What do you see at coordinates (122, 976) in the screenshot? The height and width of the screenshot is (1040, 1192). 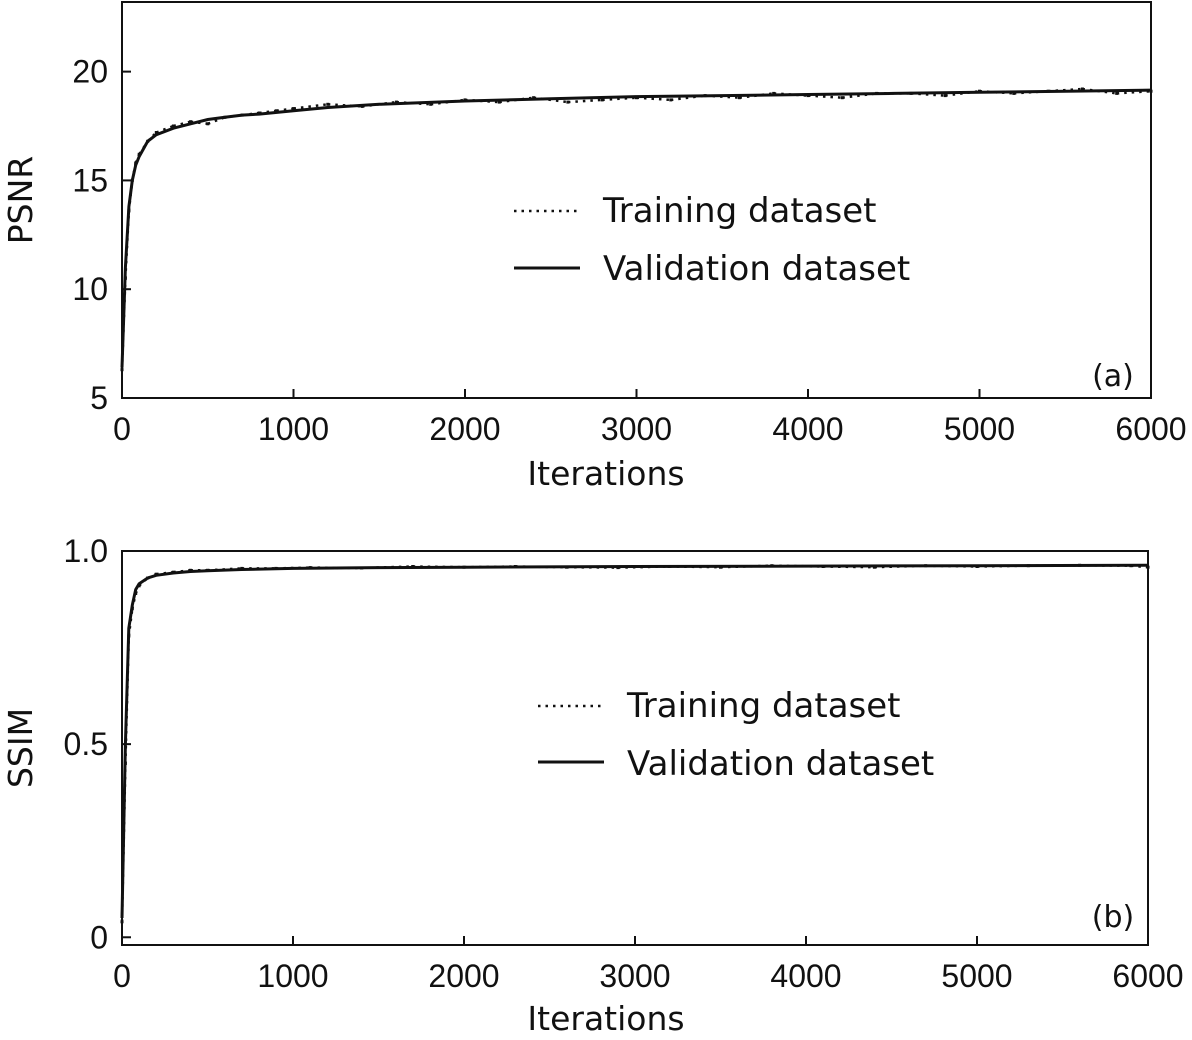 I see `ssim-x-tick-label: 0` at bounding box center [122, 976].